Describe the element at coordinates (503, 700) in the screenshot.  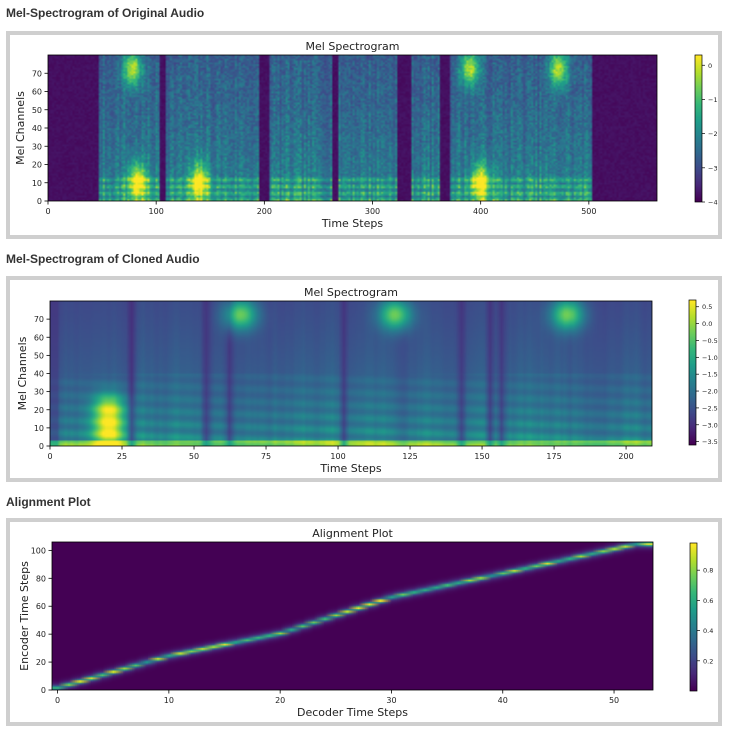
I see `x-tick-label: 40` at that location.